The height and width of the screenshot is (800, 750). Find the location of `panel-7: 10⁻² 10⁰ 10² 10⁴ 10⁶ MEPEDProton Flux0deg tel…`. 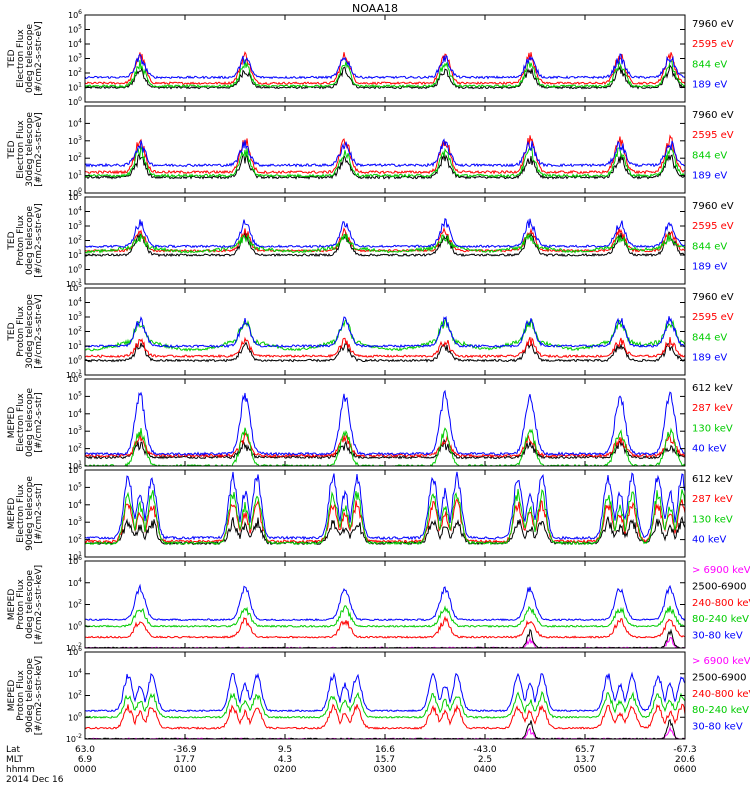

panel-7: 10⁻² 10⁰ 10² 10⁴ 10⁶ MEPEDProton Flux0deg tel… is located at coordinates (378, 604).